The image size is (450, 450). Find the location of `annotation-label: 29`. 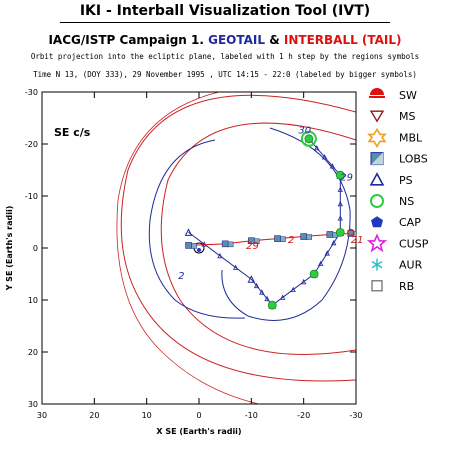

annotation-label: 29 is located at coordinates (252, 246).